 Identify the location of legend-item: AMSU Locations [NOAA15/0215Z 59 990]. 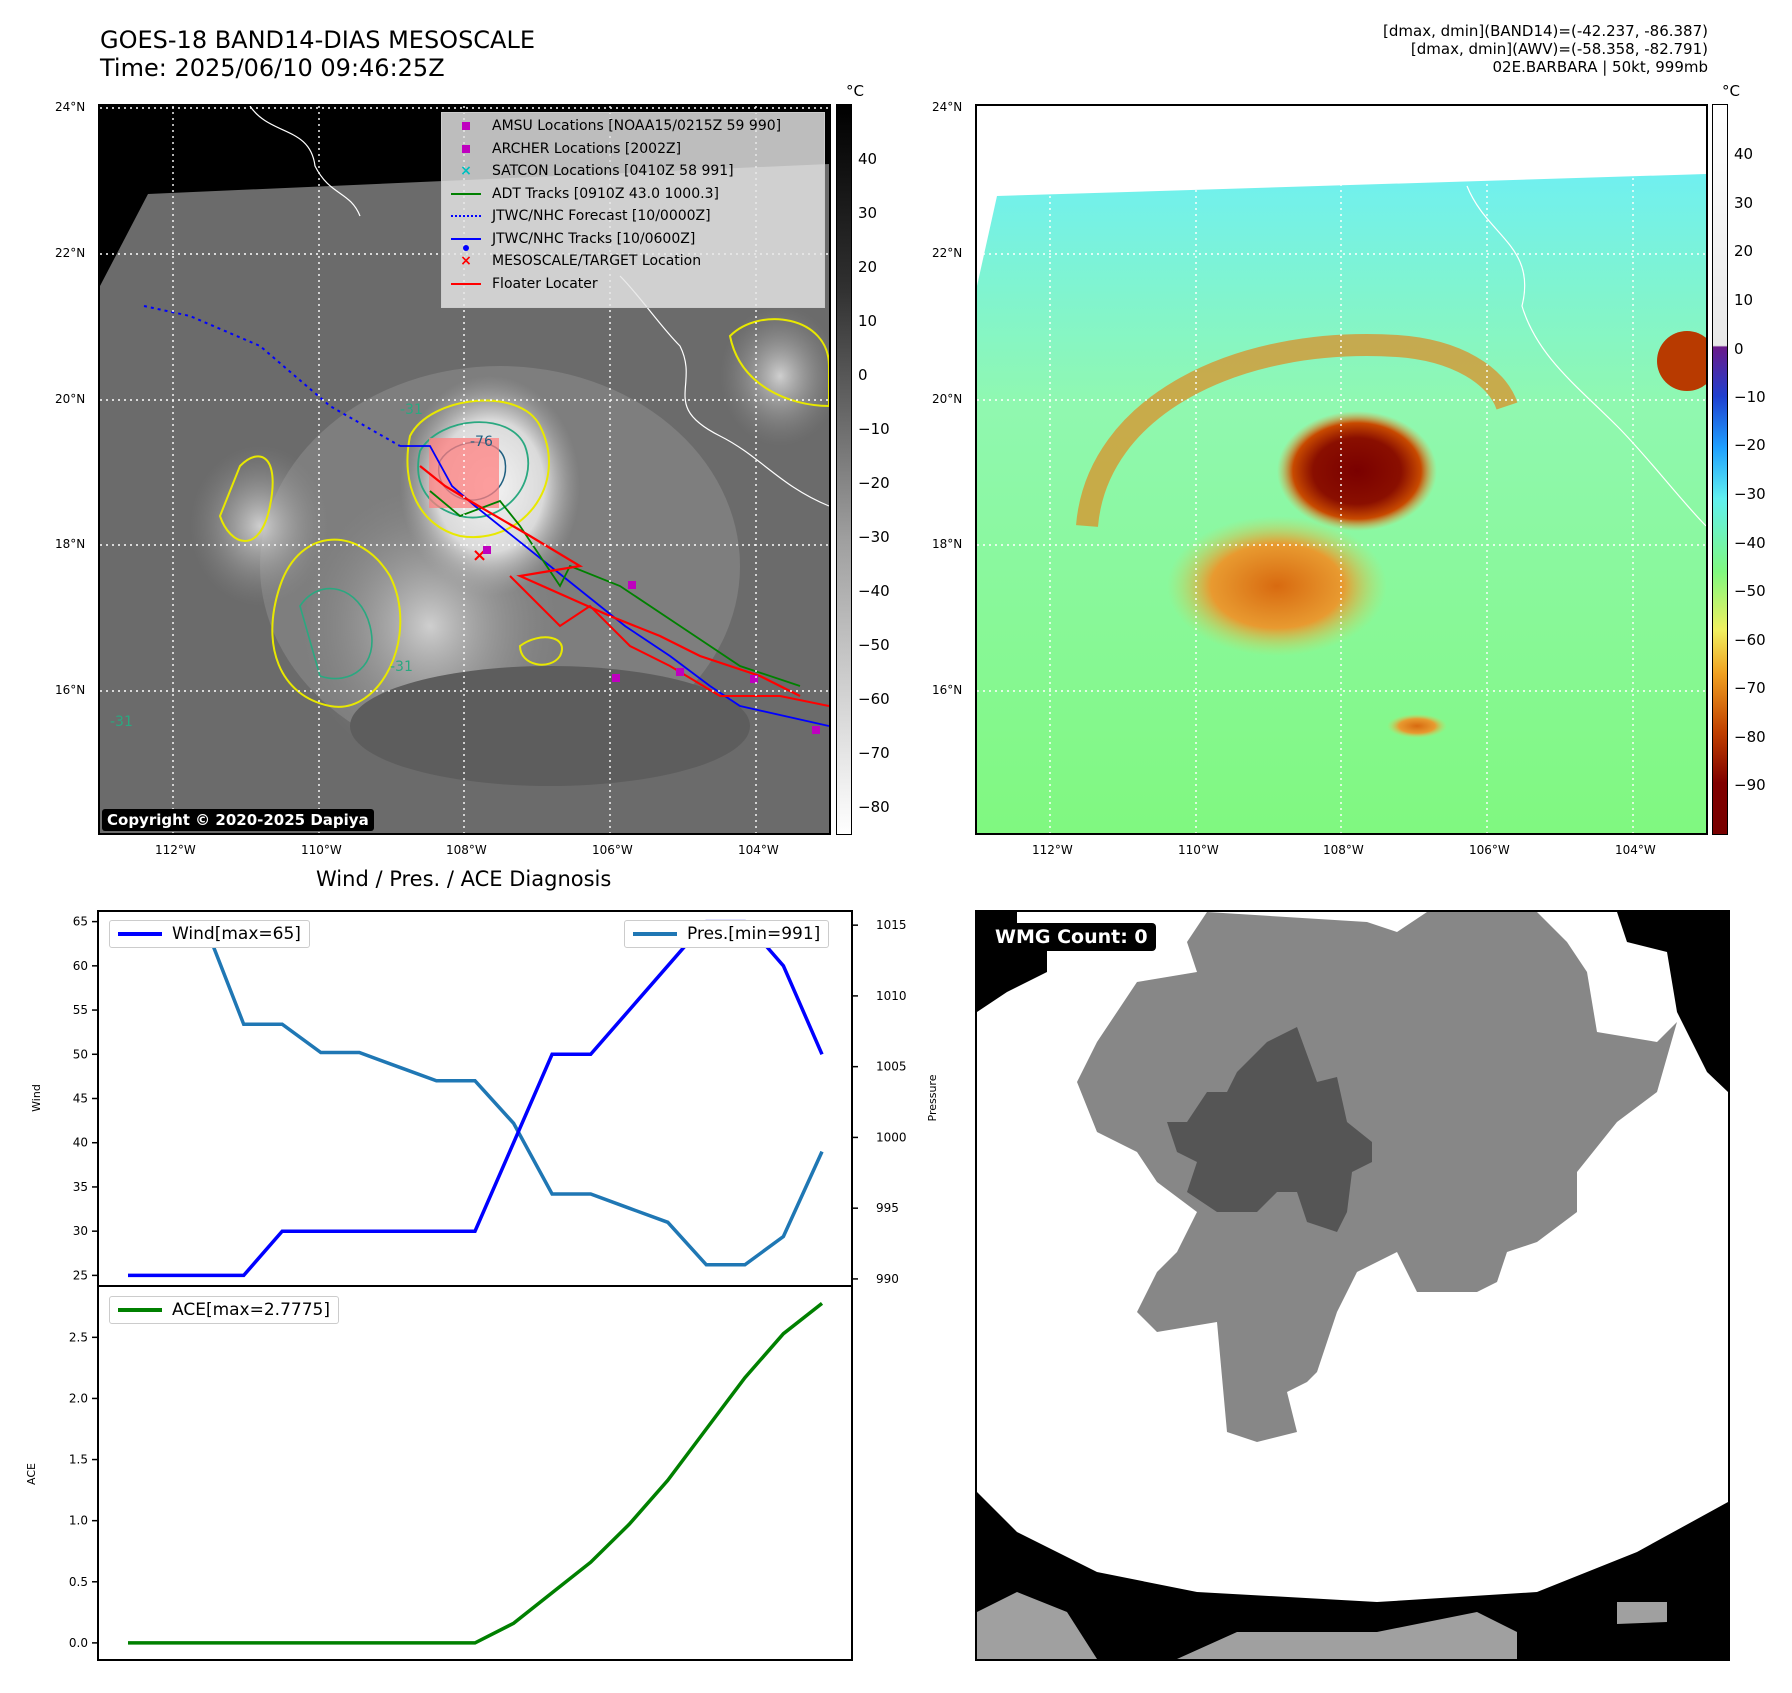
(633, 126).